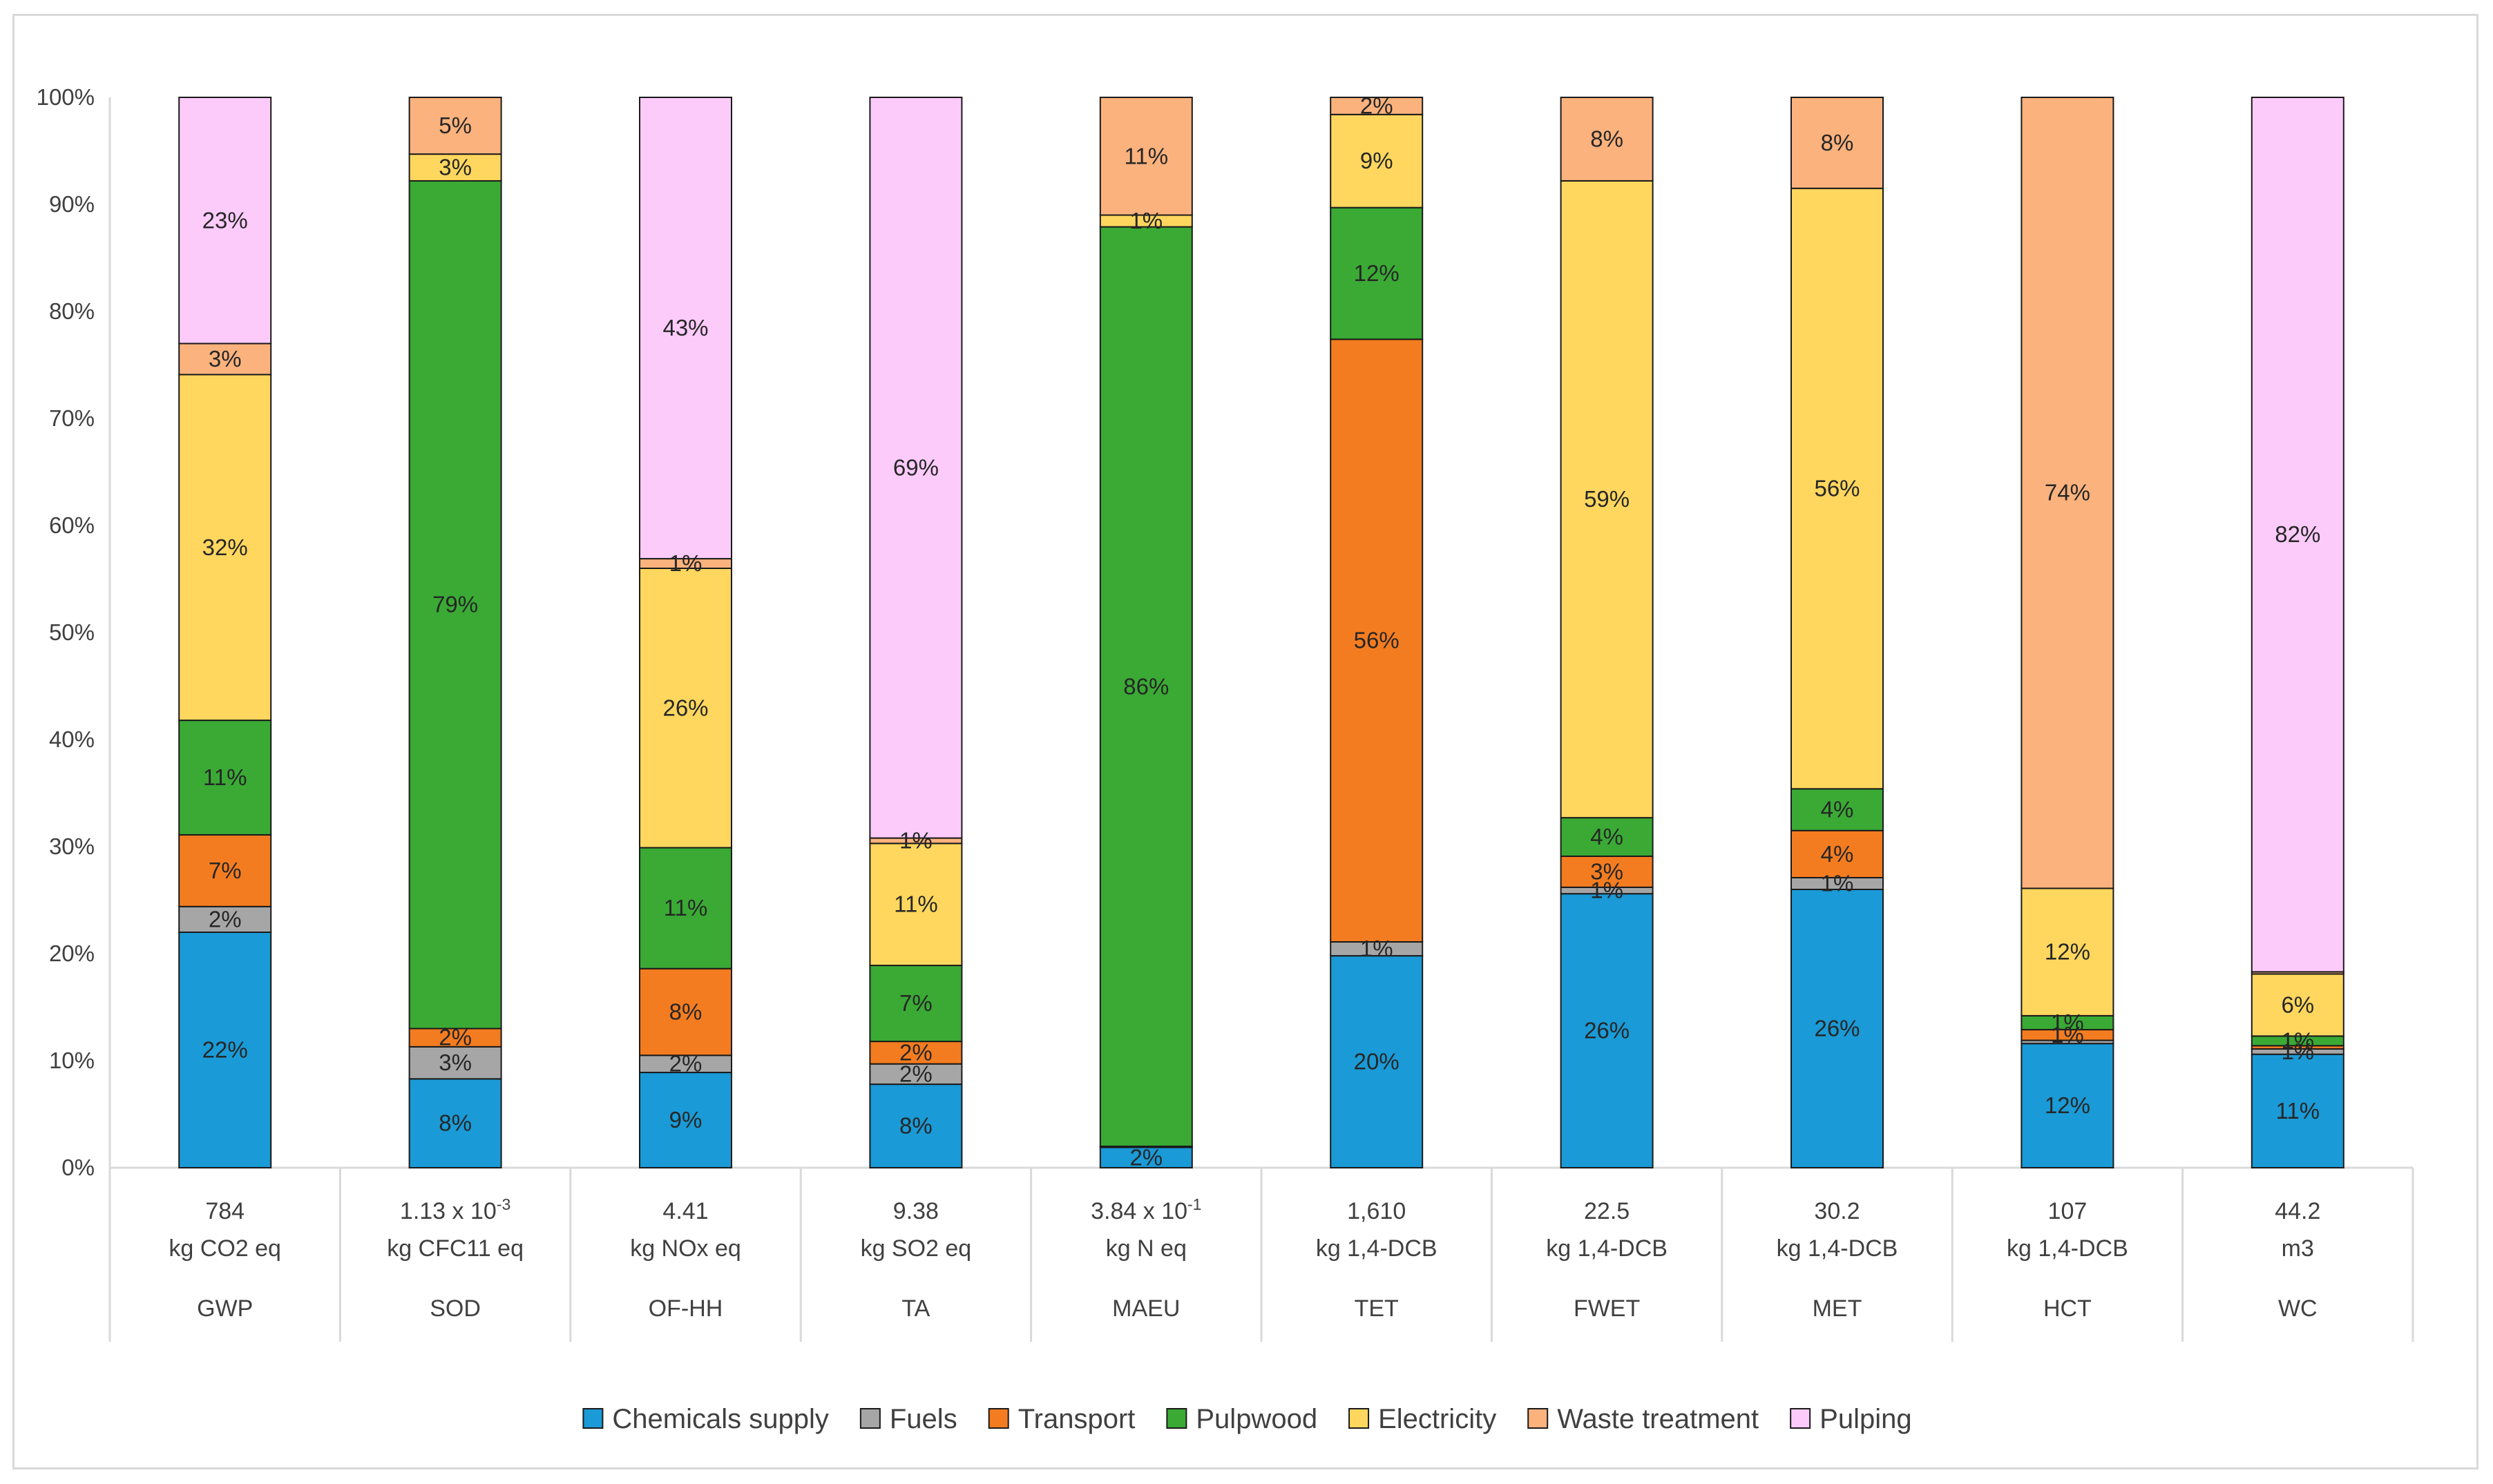  What do you see at coordinates (1837, 1211) in the screenshot?
I see `category-value-label: 30.2` at bounding box center [1837, 1211].